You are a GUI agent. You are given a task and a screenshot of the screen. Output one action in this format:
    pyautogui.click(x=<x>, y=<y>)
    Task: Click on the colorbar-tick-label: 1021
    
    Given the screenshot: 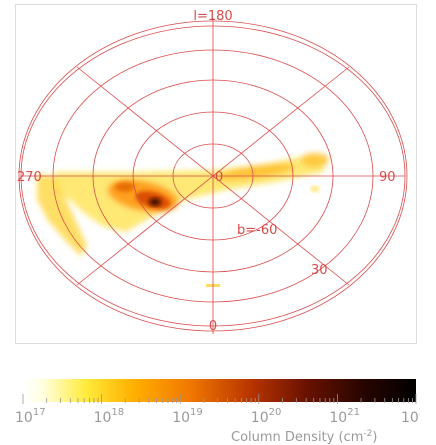 What is the action you would take?
    pyautogui.click(x=344, y=416)
    